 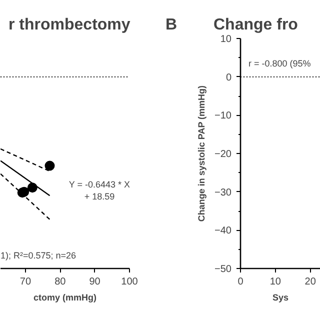 I want to click on chart-title: r thrombectomy, so click(x=69, y=25).